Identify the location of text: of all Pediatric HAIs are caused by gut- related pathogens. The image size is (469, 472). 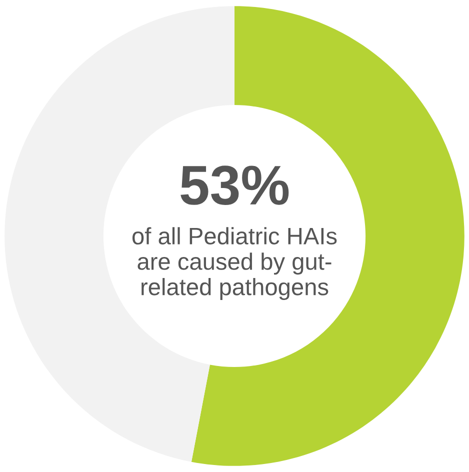
(234, 263).